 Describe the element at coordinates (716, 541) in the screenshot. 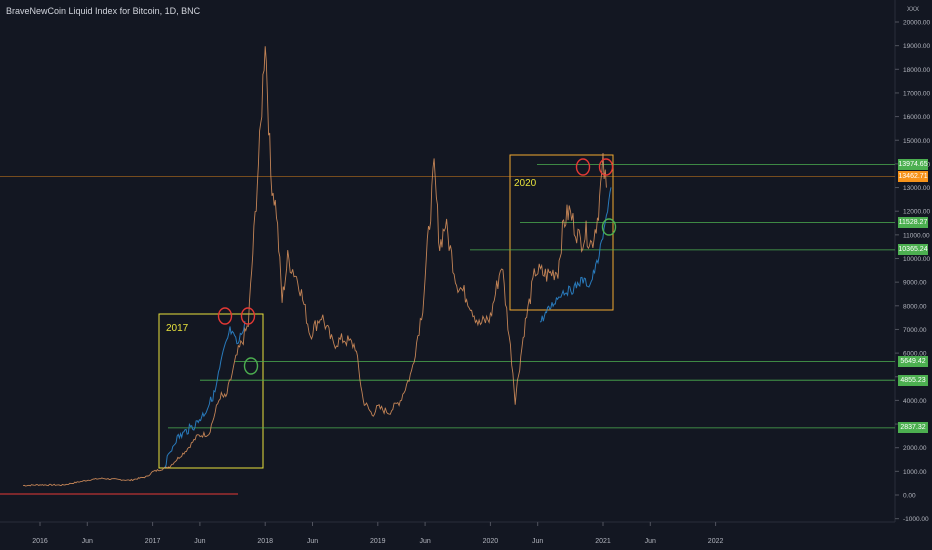

I see `x-tick-label: 2022` at that location.